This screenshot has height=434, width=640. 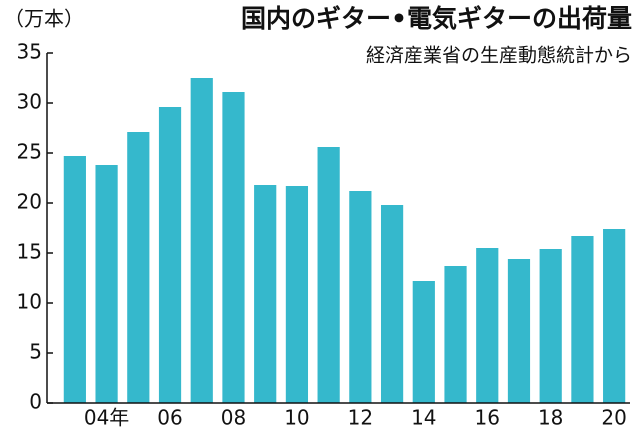 I want to click on y-tick-label: 15, so click(x=29, y=252).